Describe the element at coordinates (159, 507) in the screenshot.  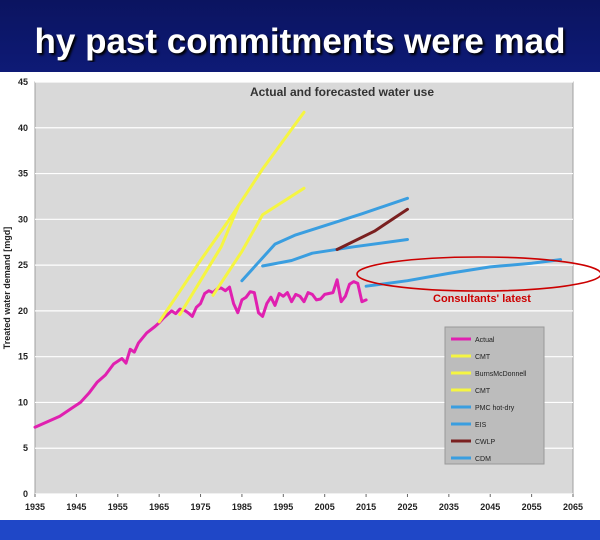
I see `x-tick-label: 1965` at that location.